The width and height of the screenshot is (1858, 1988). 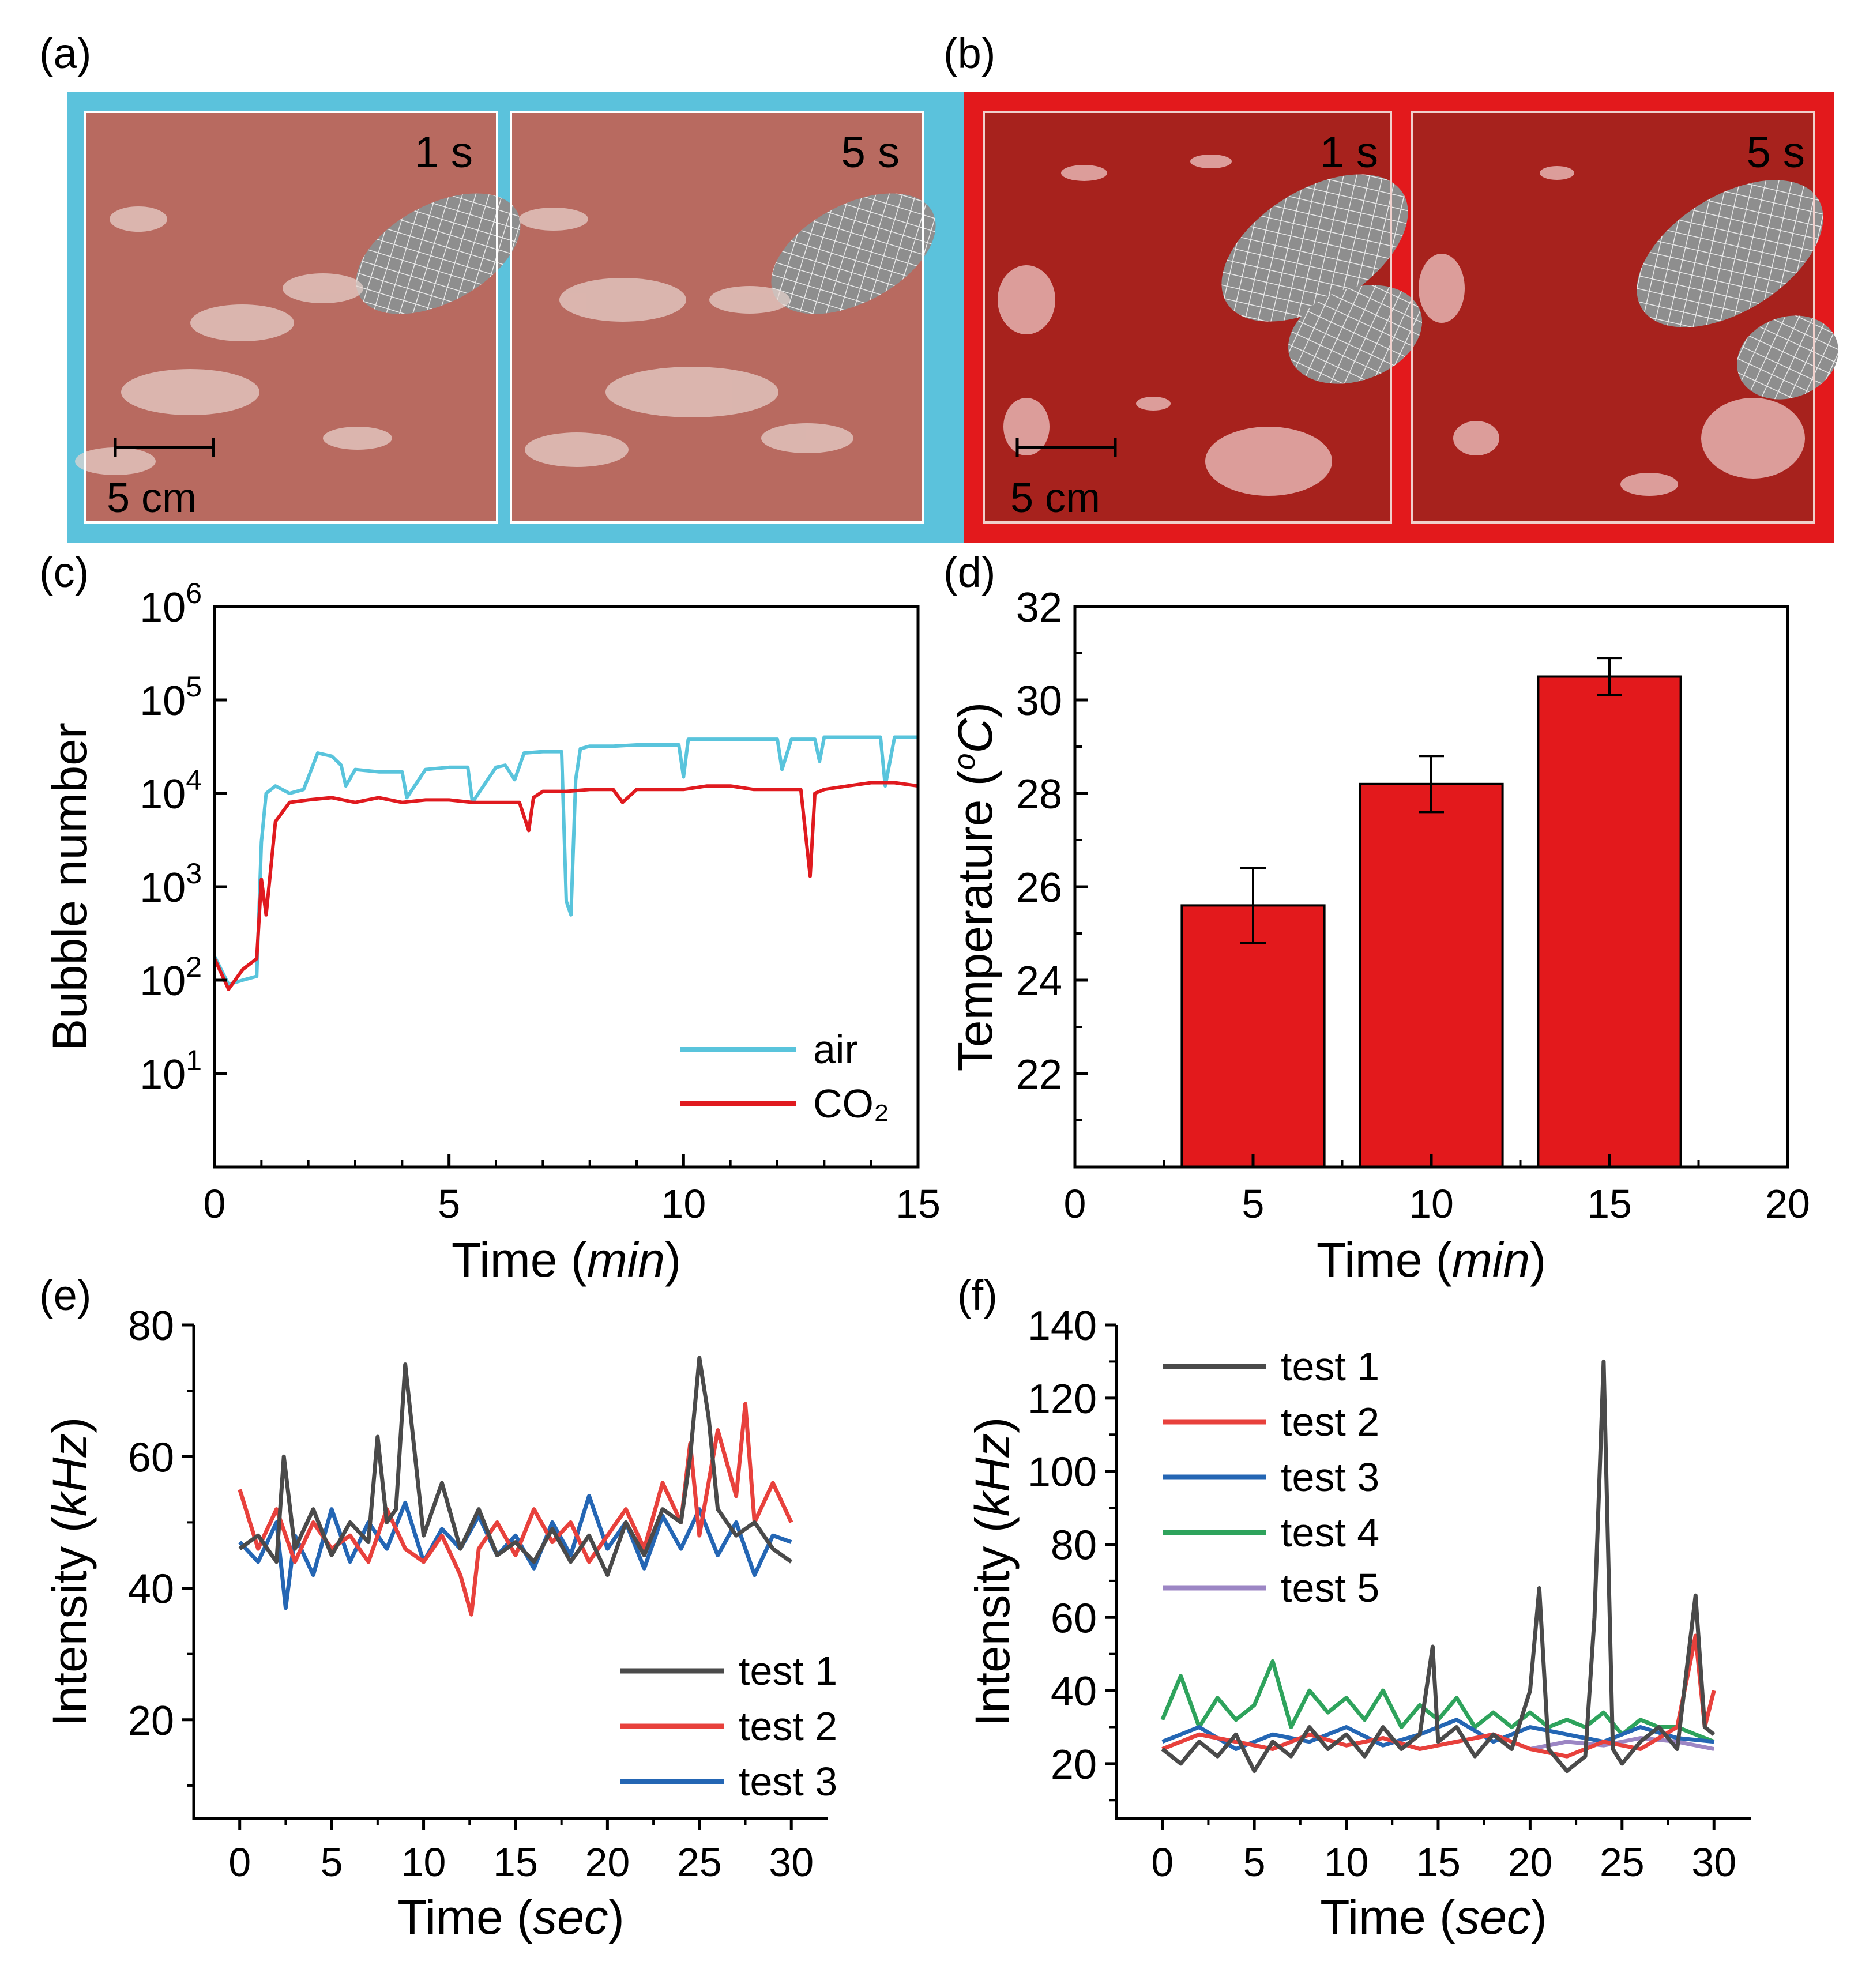 I want to click on y-tick-label: 106, so click(x=171, y=604).